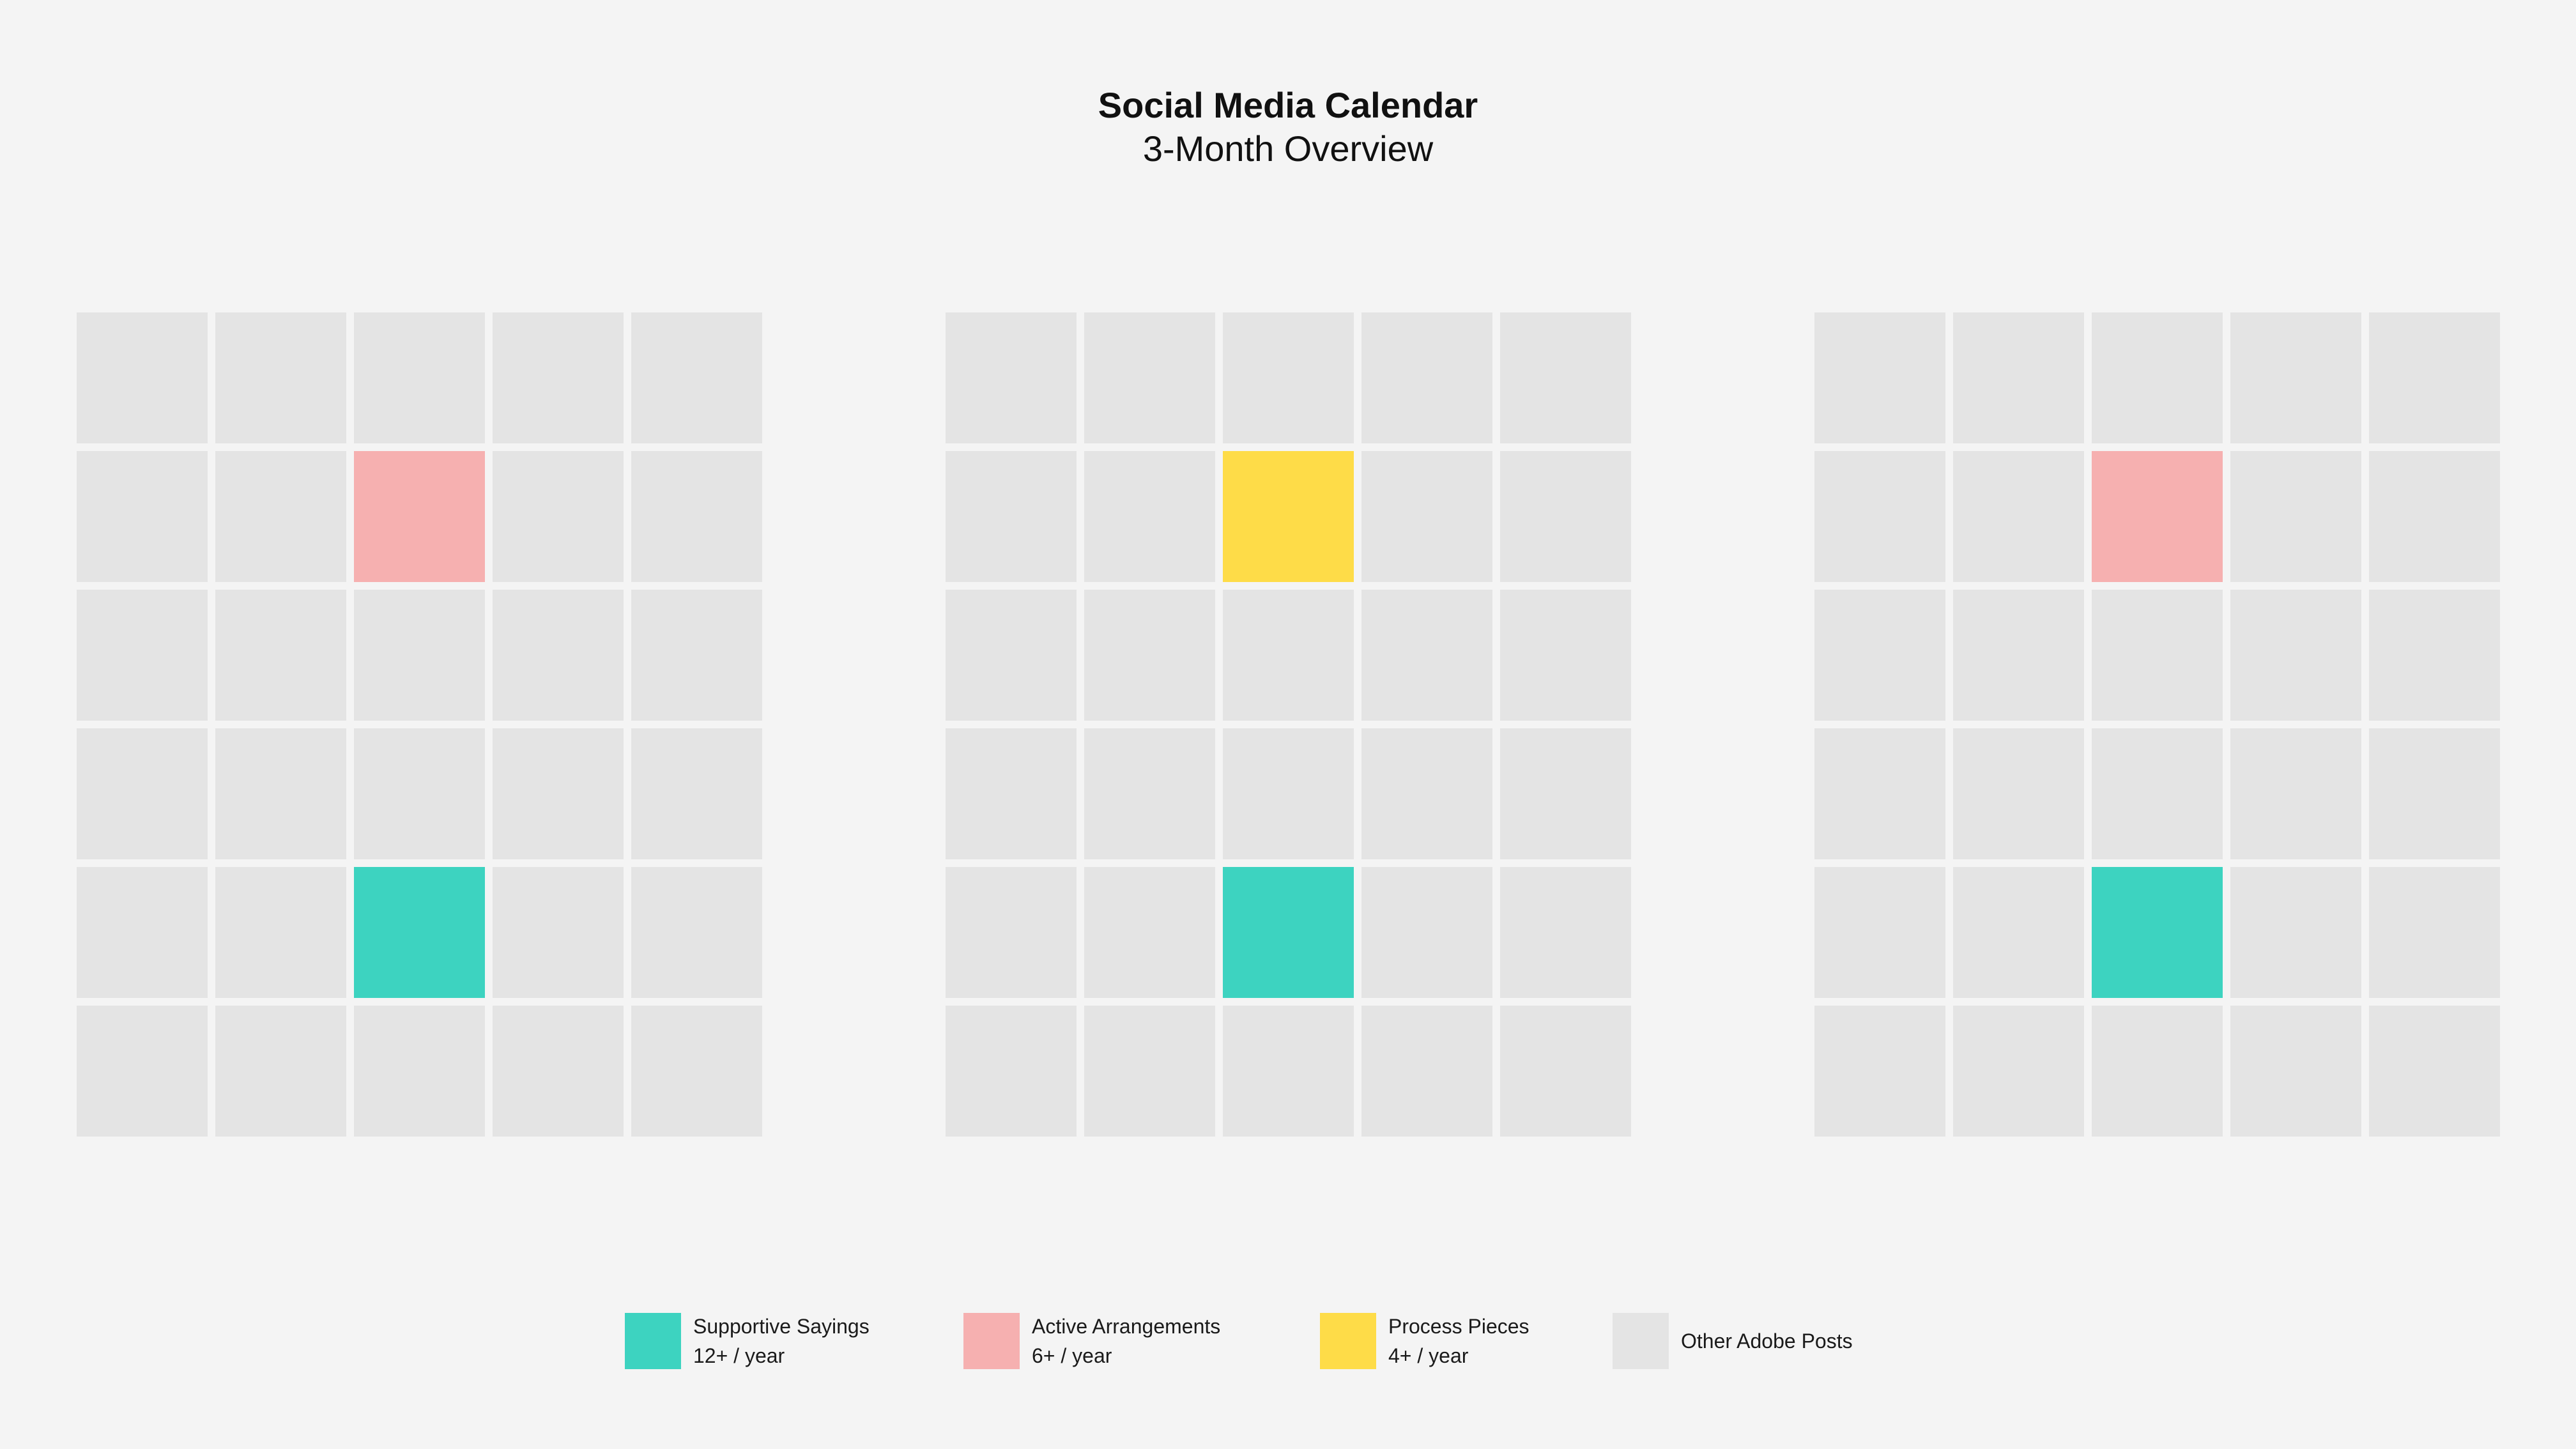  I want to click on calendar-cell-process-pieces, so click(1288, 516).